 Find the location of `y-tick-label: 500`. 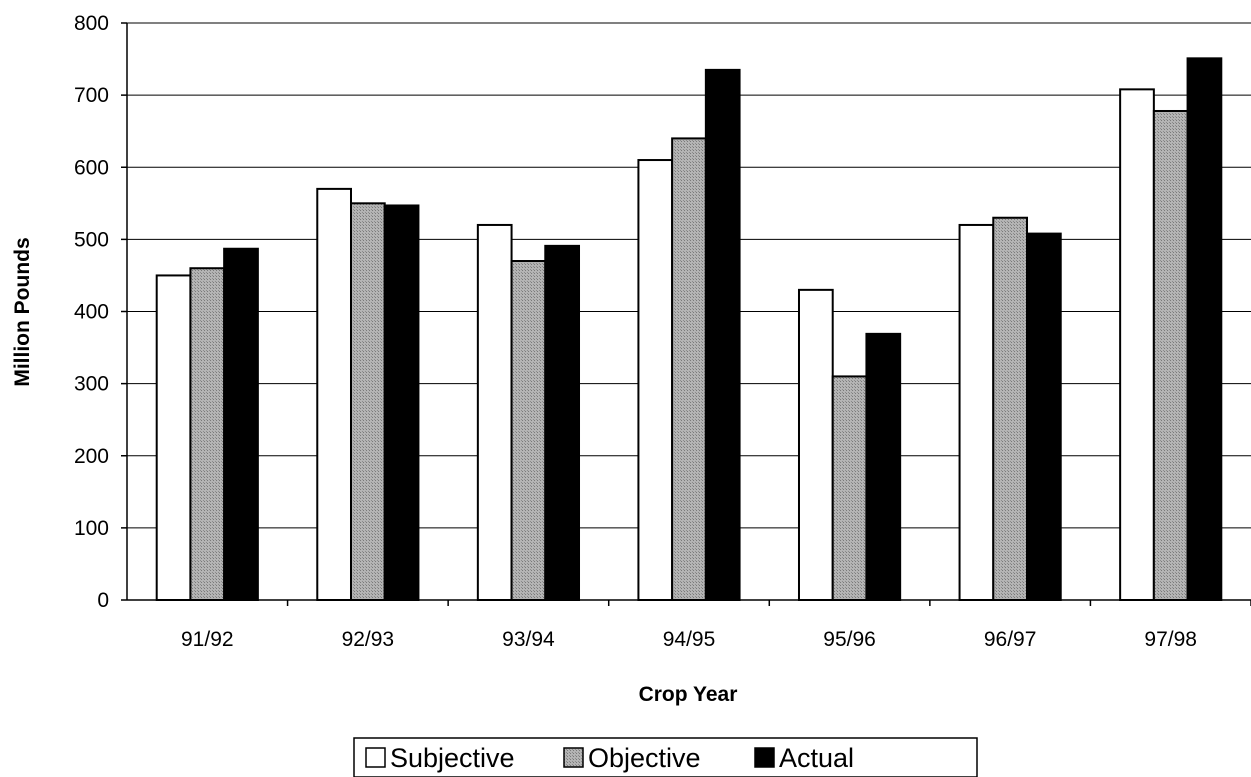

y-tick-label: 500 is located at coordinates (91, 239).